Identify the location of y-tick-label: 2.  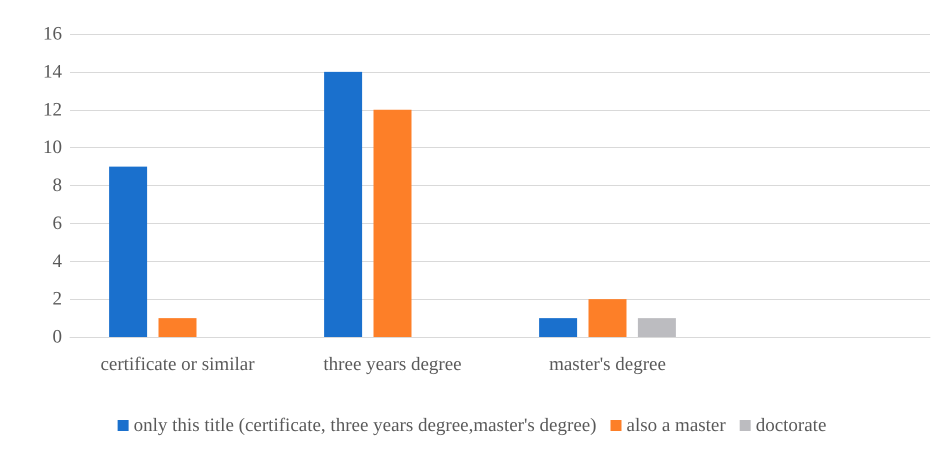
(57, 299).